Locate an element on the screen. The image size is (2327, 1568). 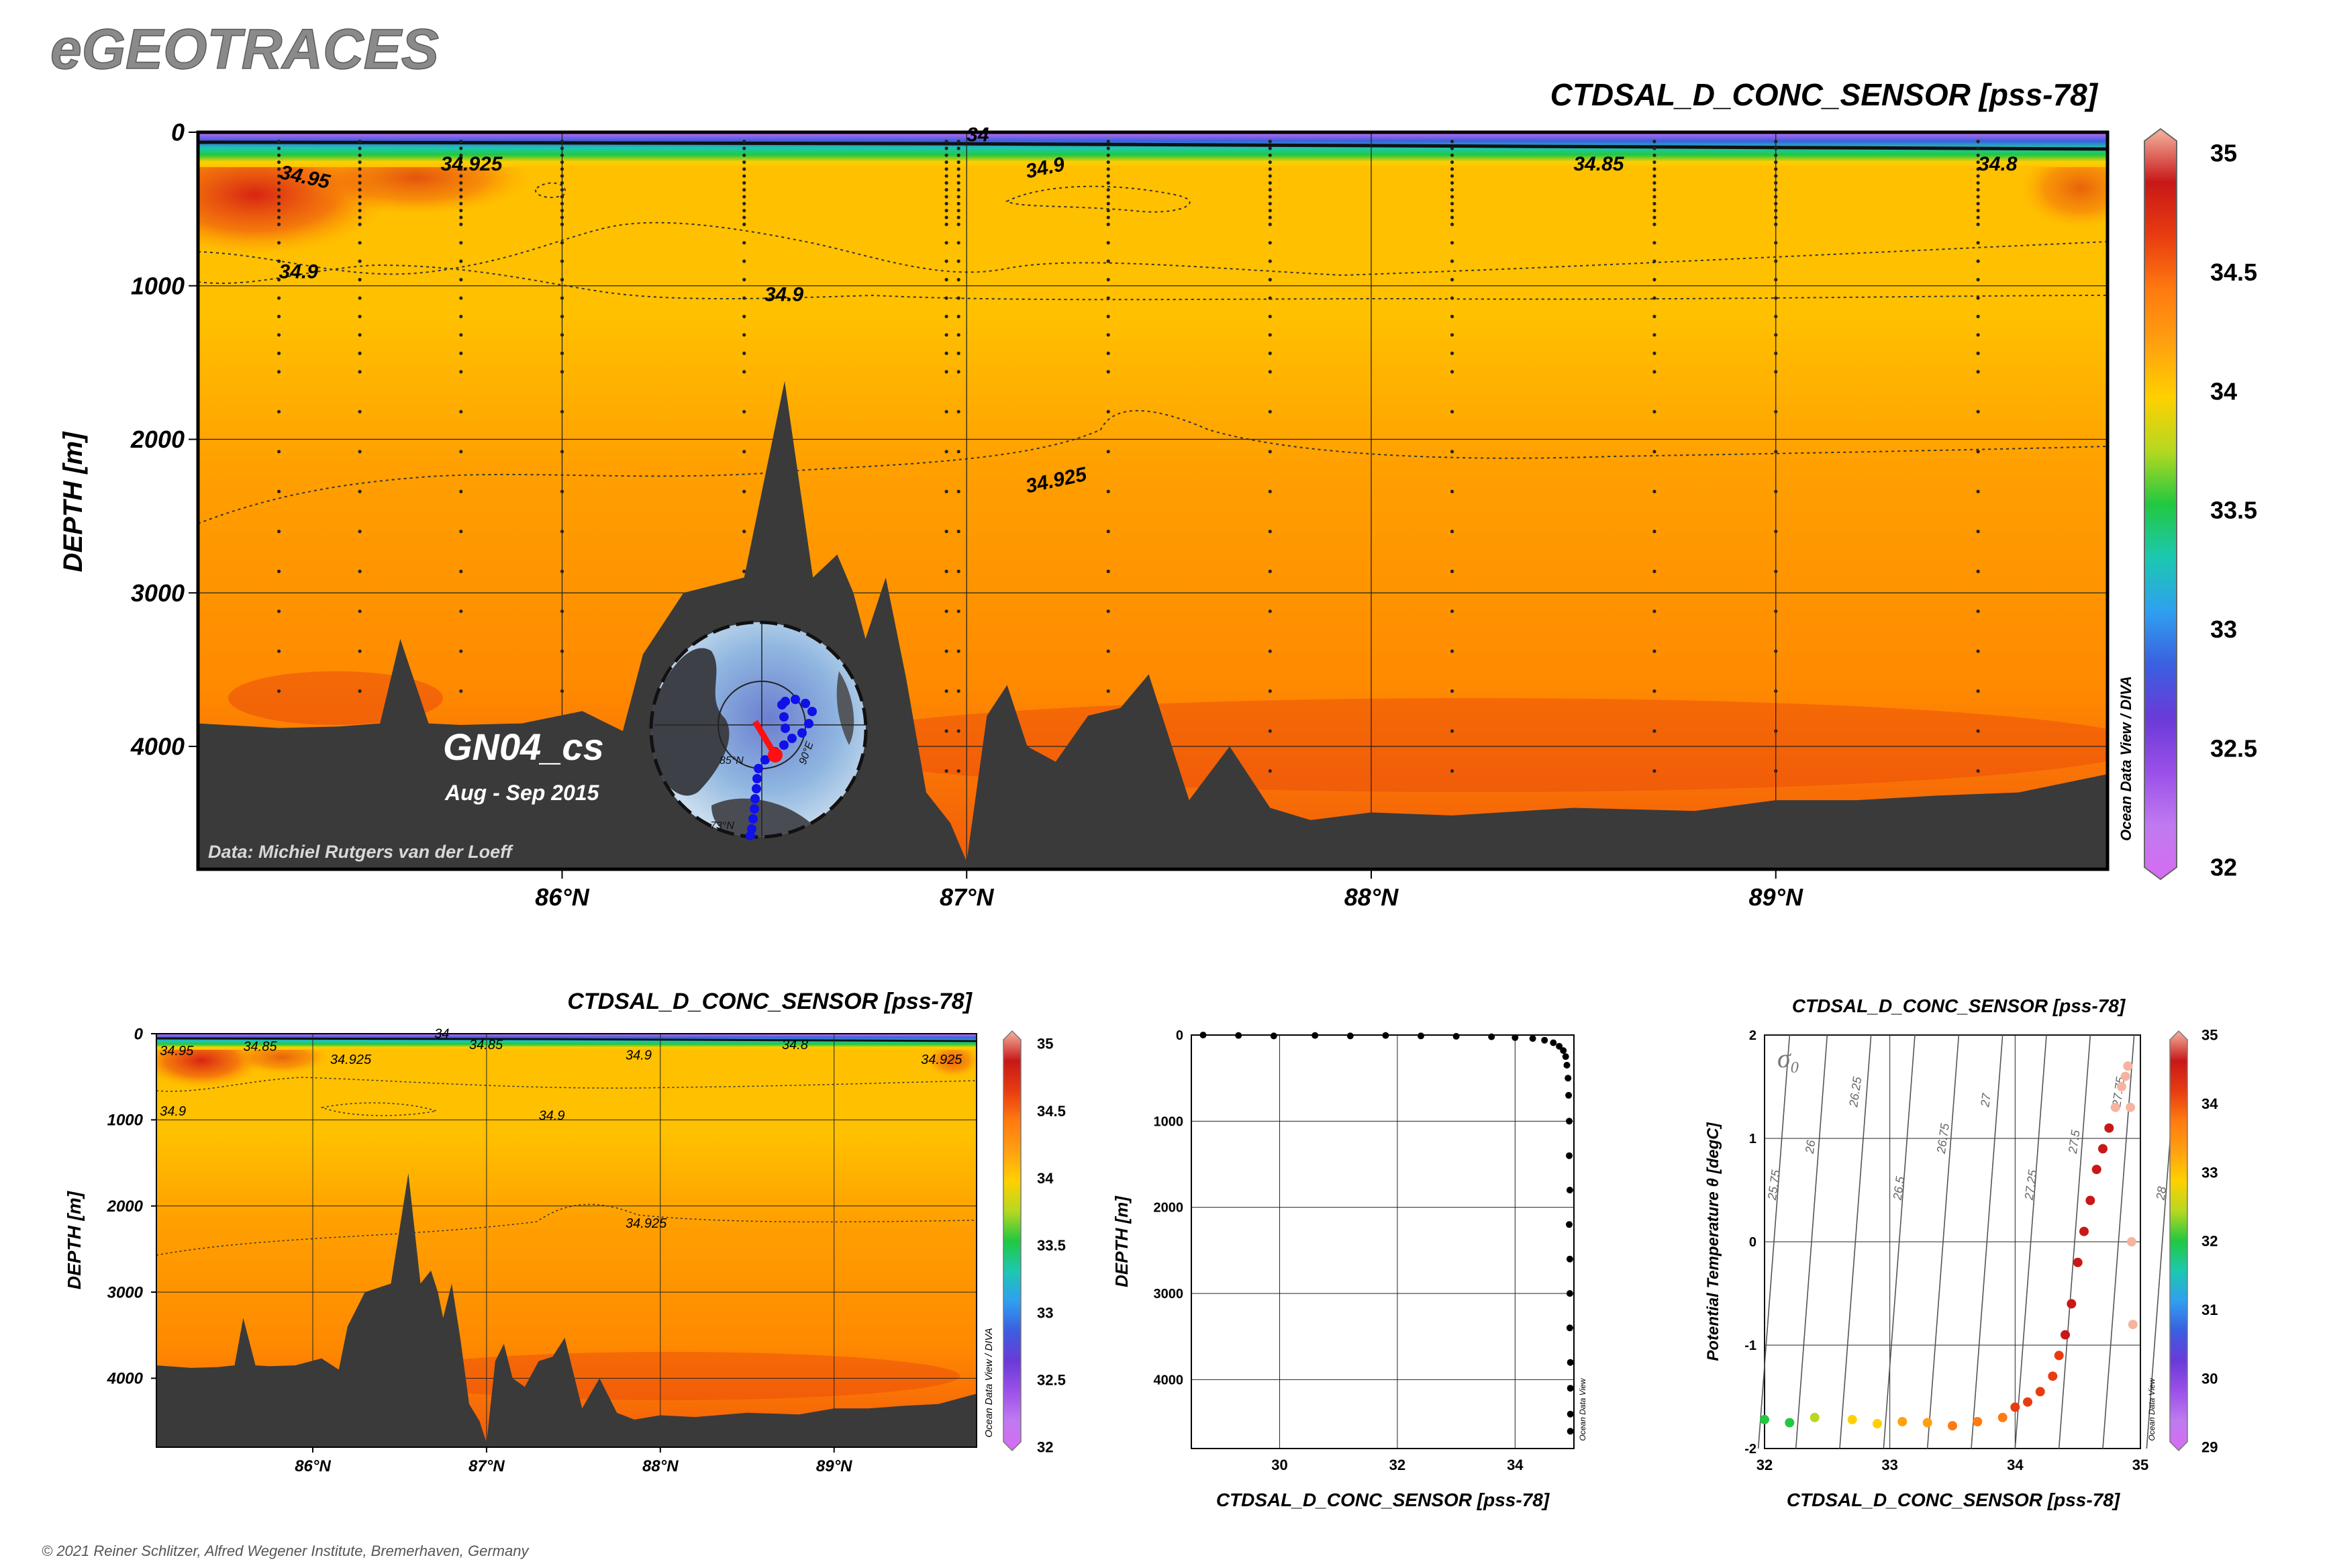
x-tick-label: 32 is located at coordinates (1397, 1465).